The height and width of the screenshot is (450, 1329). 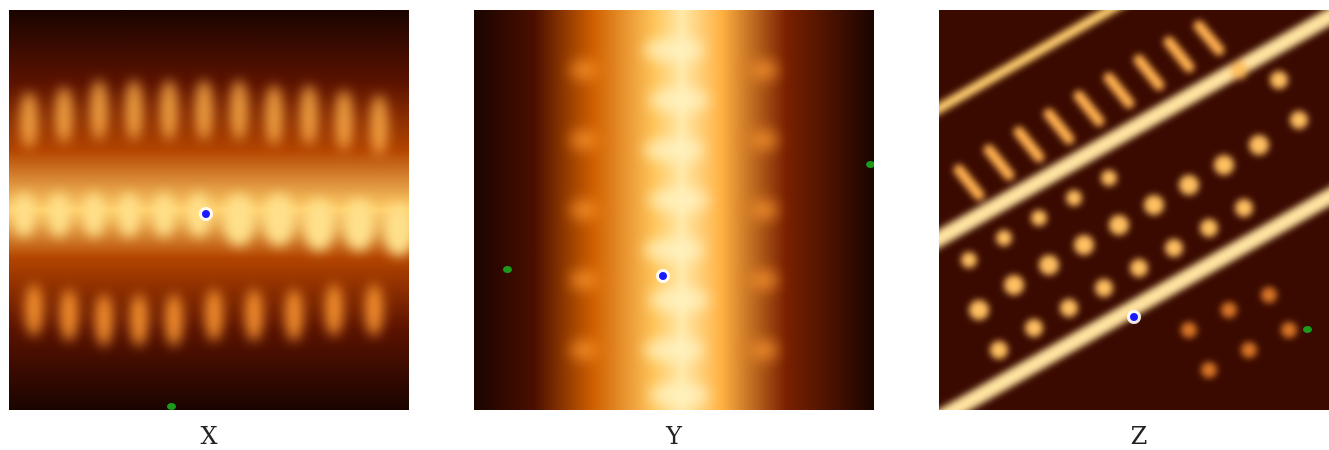 I want to click on caption-y: Y, so click(x=674, y=436).